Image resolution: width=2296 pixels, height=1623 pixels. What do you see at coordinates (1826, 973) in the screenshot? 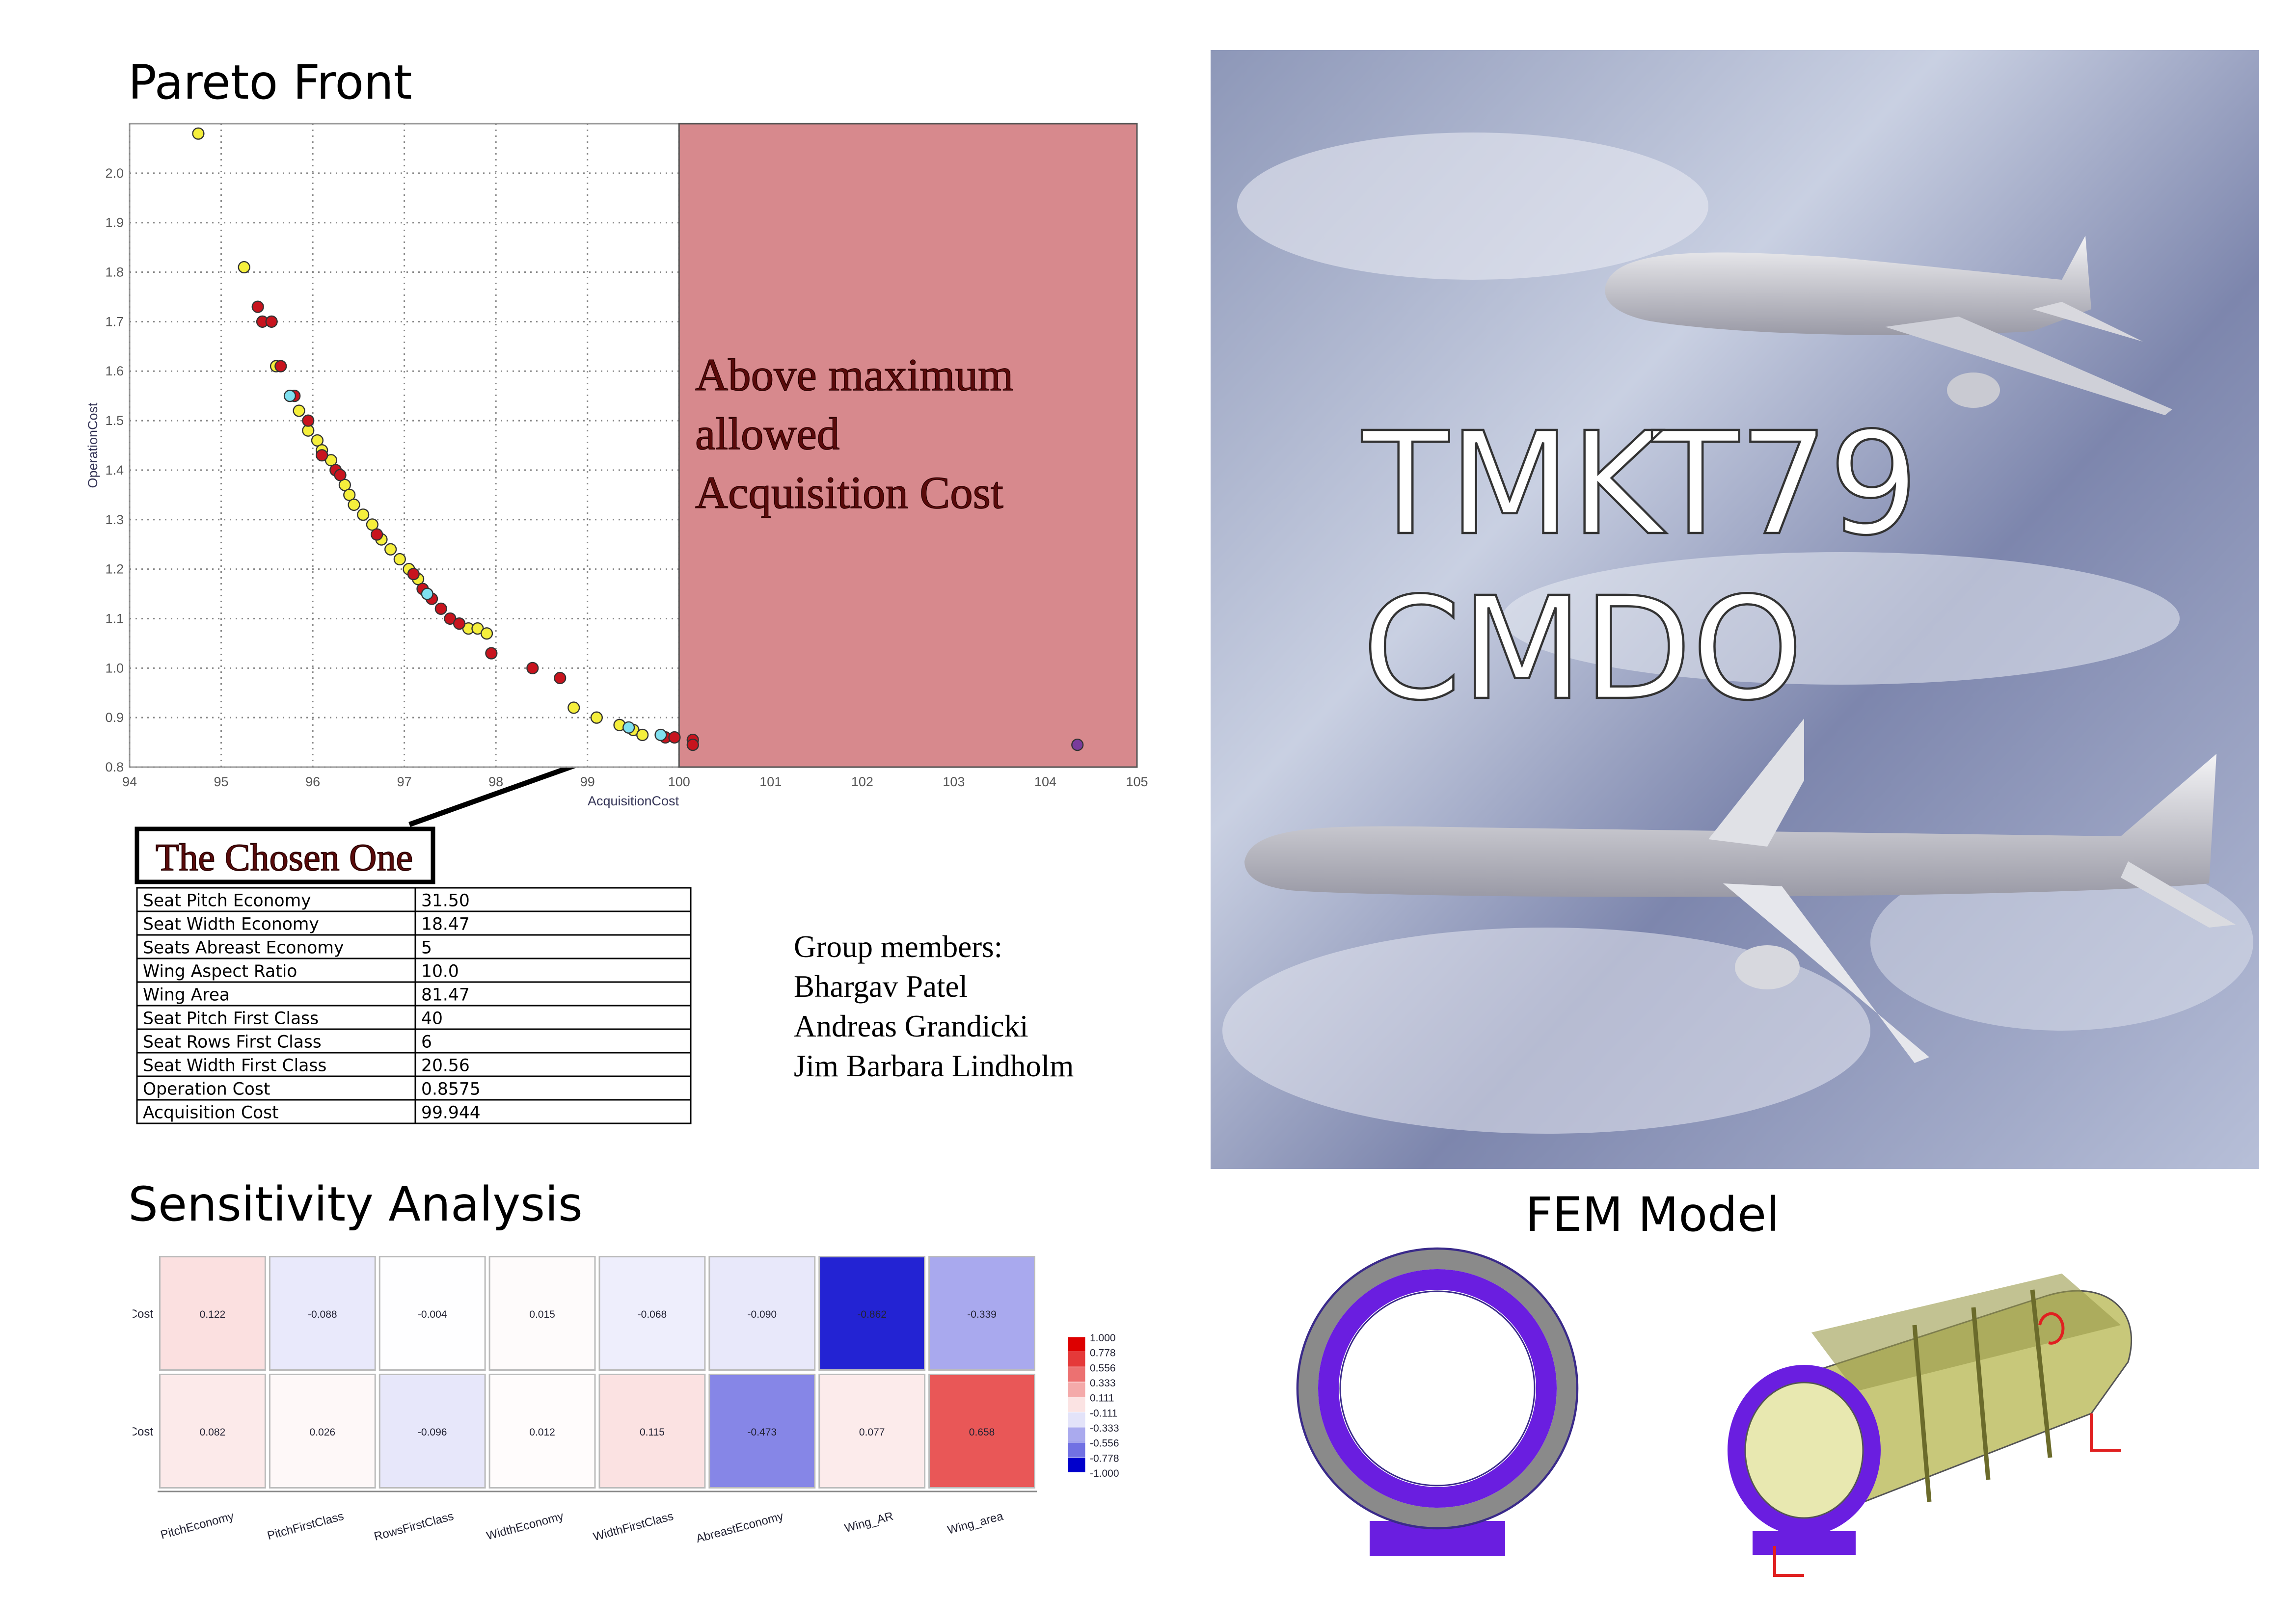
I see `wing` at bounding box center [1826, 973].